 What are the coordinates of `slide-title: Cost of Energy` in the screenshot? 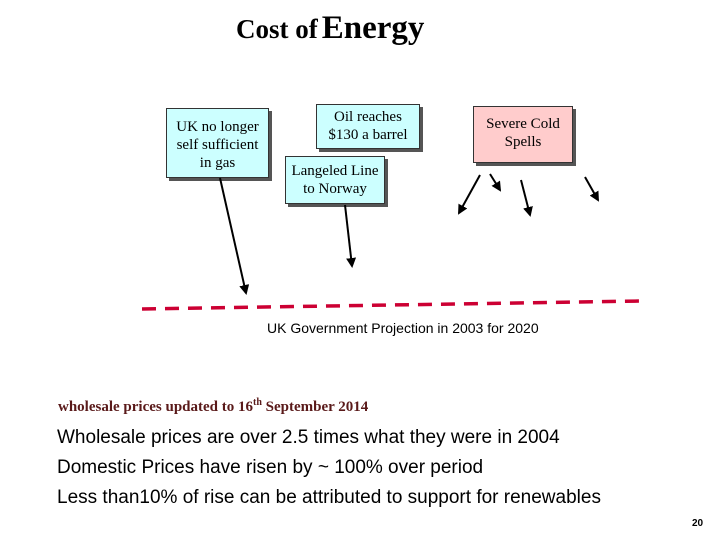 It's located at (330, 28).